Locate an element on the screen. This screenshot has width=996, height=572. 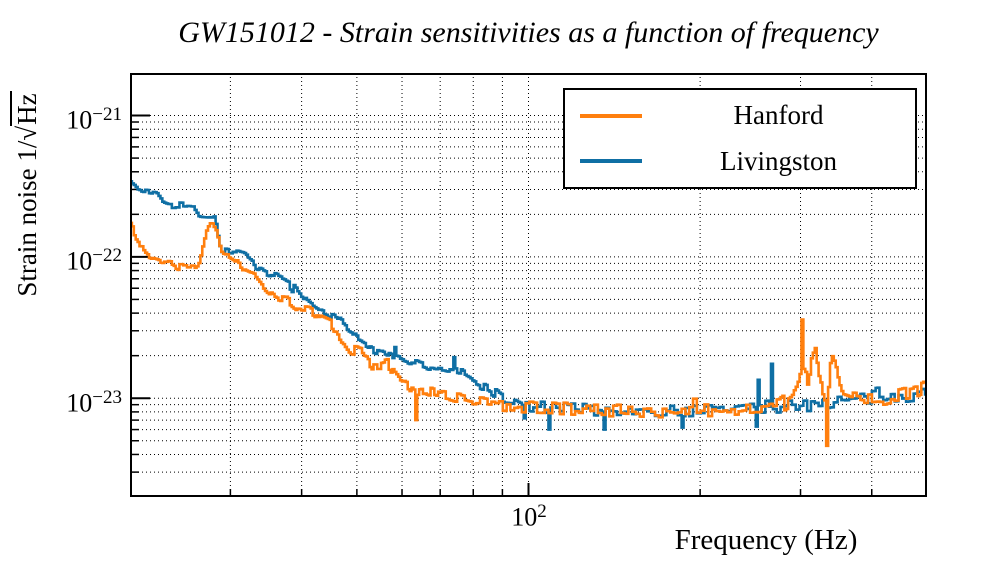
y-axis-label: Strain noise 1/√Hz is located at coordinates (29, 203).